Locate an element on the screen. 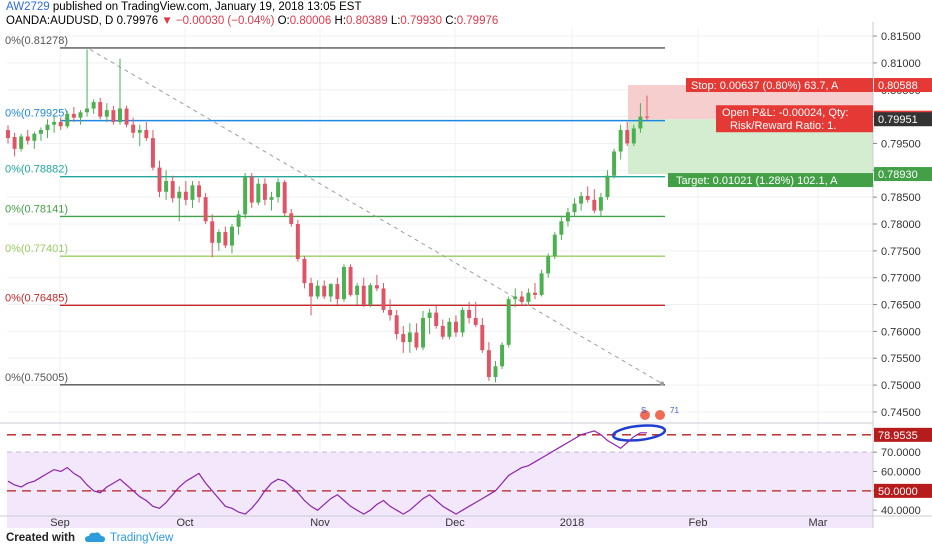 The image size is (932, 550). stop-price-badge: 0.80588 is located at coordinates (898, 86).